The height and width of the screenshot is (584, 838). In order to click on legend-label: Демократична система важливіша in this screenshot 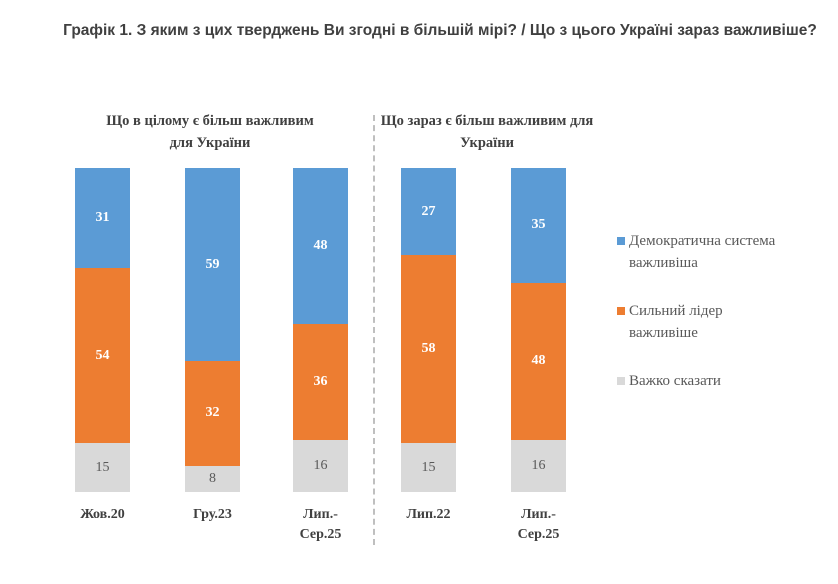, I will do `click(702, 252)`.